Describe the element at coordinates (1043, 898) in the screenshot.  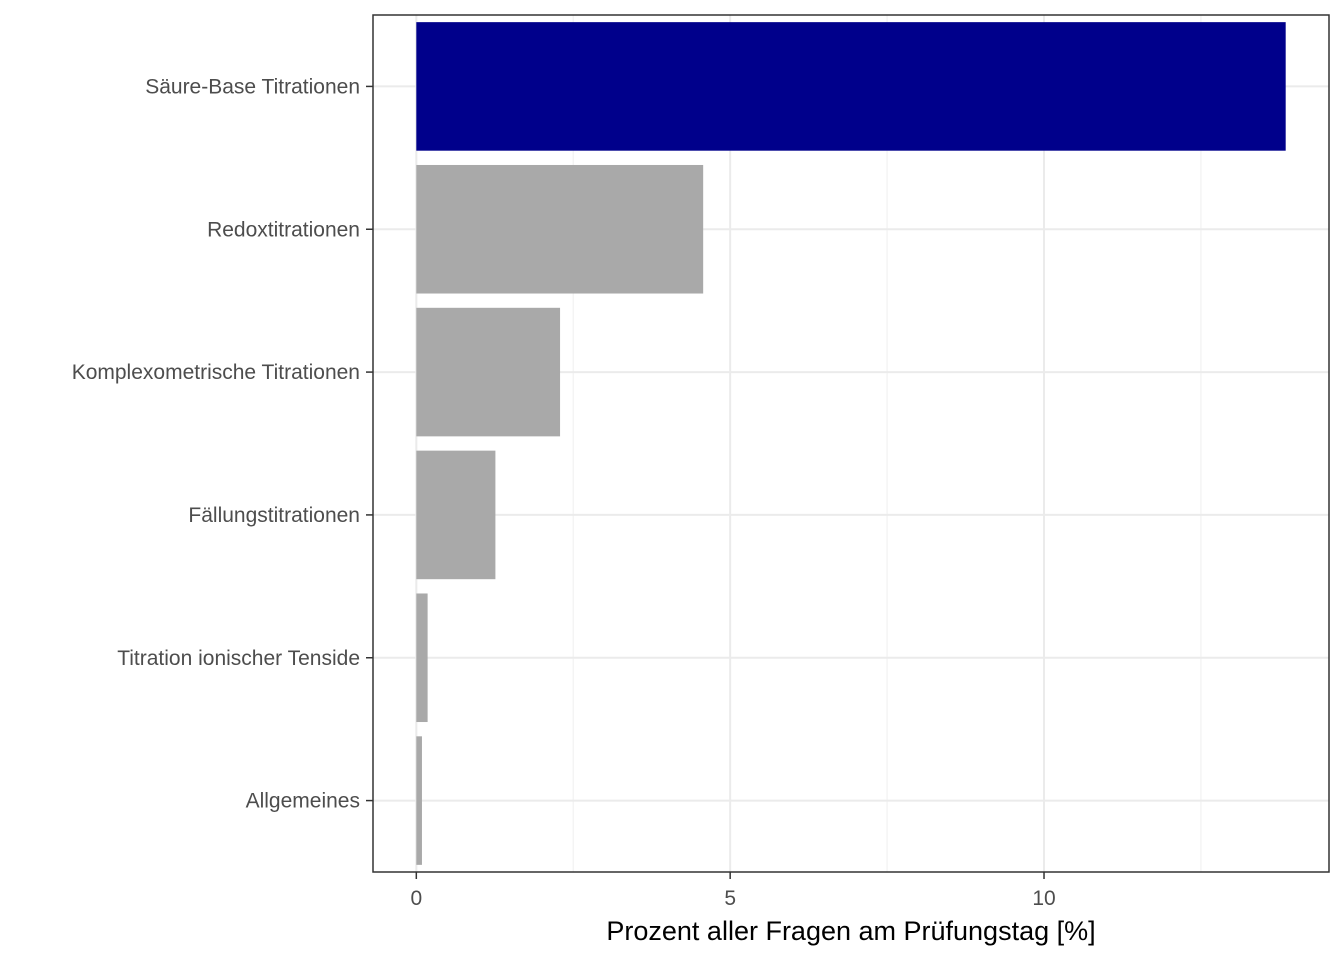
I see `x-tick-label: 10` at that location.